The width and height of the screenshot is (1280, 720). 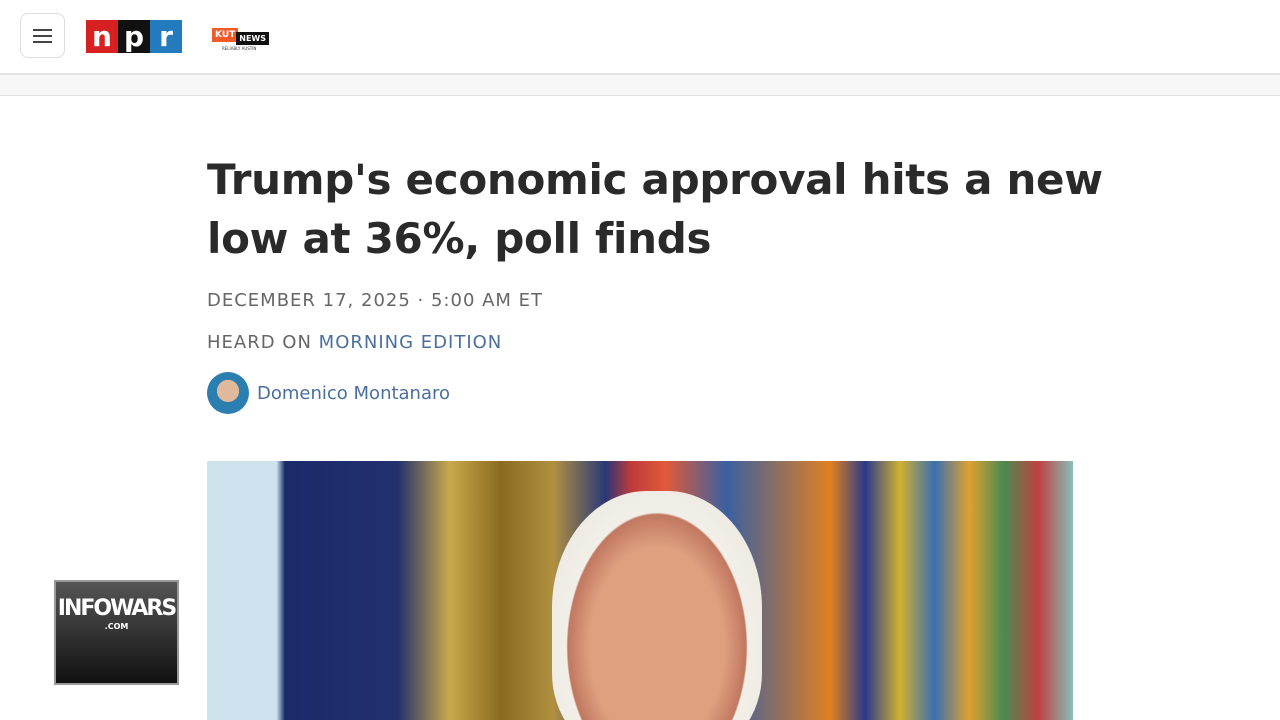 What do you see at coordinates (657, 605) in the screenshot?
I see `photo-subject` at bounding box center [657, 605].